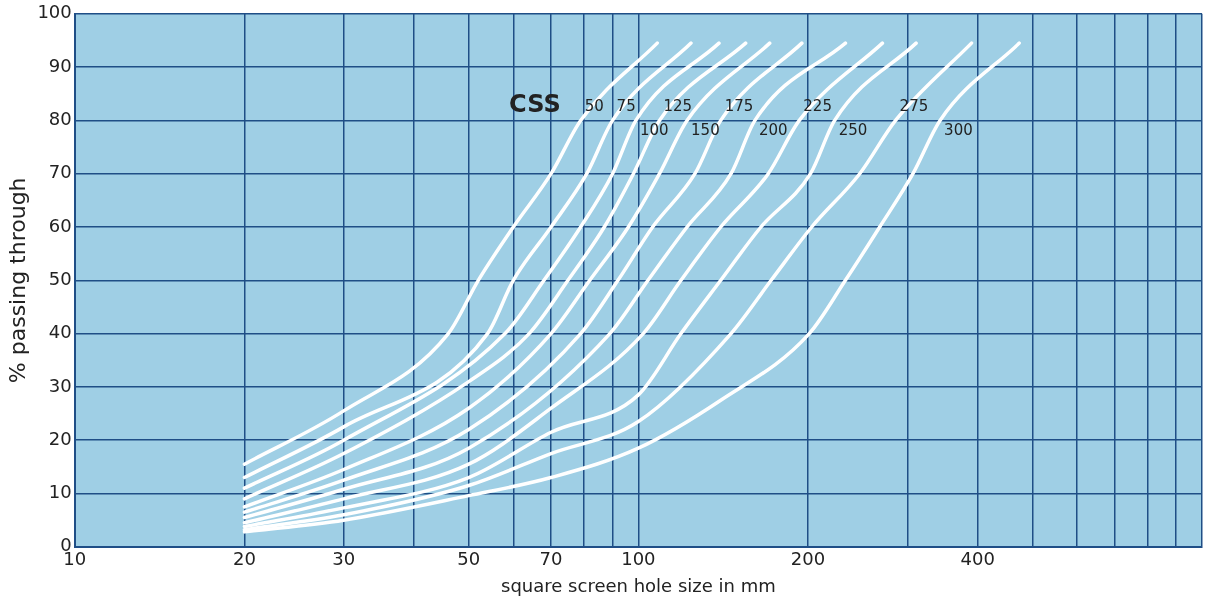  Describe the element at coordinates (244, 559) in the screenshot. I see `x-tick-label: 20` at that location.